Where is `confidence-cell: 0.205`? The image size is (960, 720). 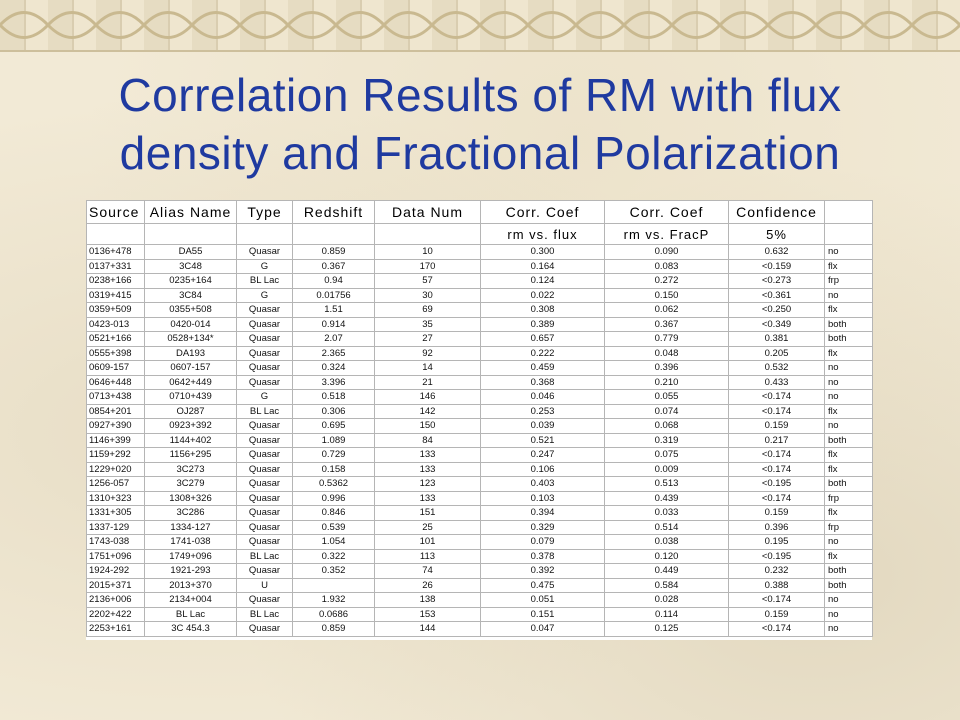
confidence-cell: 0.205 is located at coordinates (776, 353).